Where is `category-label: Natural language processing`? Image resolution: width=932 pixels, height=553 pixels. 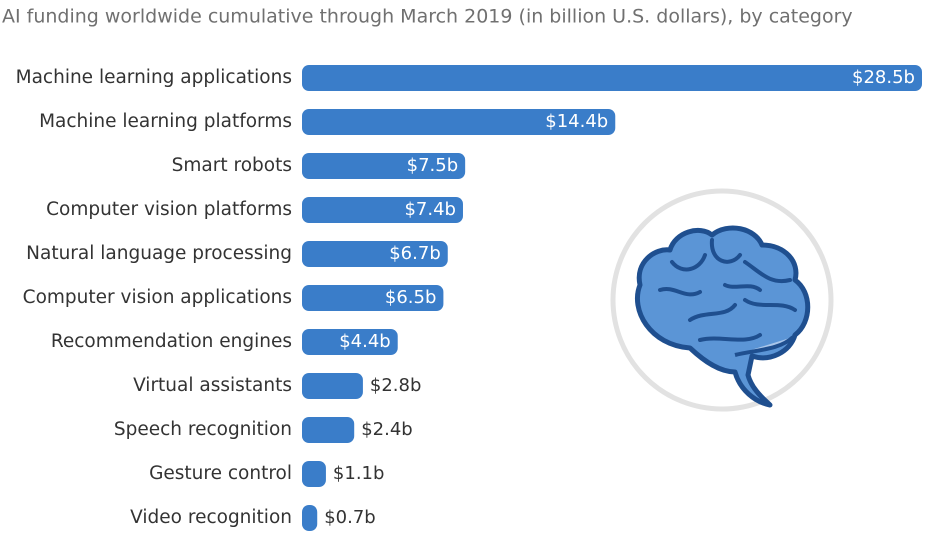 category-label: Natural language processing is located at coordinates (159, 253).